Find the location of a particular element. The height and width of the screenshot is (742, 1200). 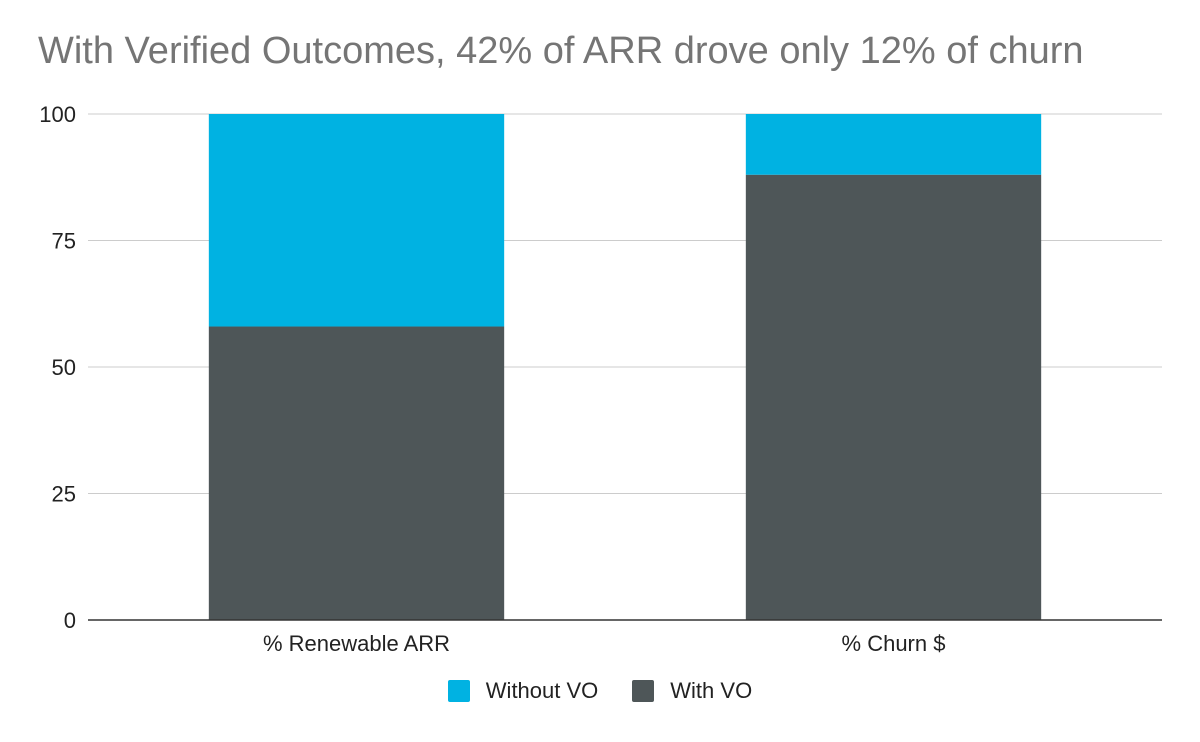

legend-item-with-vo: With VO is located at coordinates (692, 691).